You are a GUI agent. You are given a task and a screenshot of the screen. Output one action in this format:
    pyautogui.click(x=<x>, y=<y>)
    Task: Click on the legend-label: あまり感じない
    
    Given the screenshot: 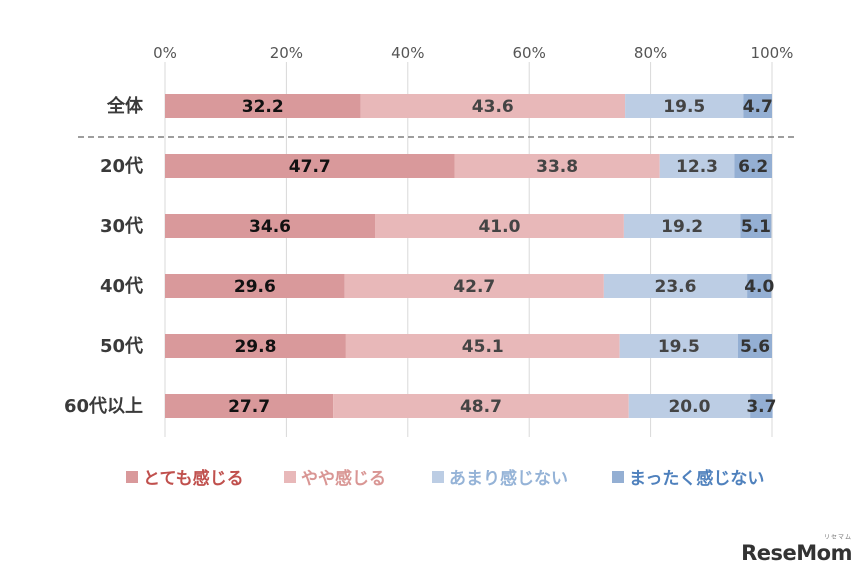 What is the action you would take?
    pyautogui.click(x=508, y=478)
    